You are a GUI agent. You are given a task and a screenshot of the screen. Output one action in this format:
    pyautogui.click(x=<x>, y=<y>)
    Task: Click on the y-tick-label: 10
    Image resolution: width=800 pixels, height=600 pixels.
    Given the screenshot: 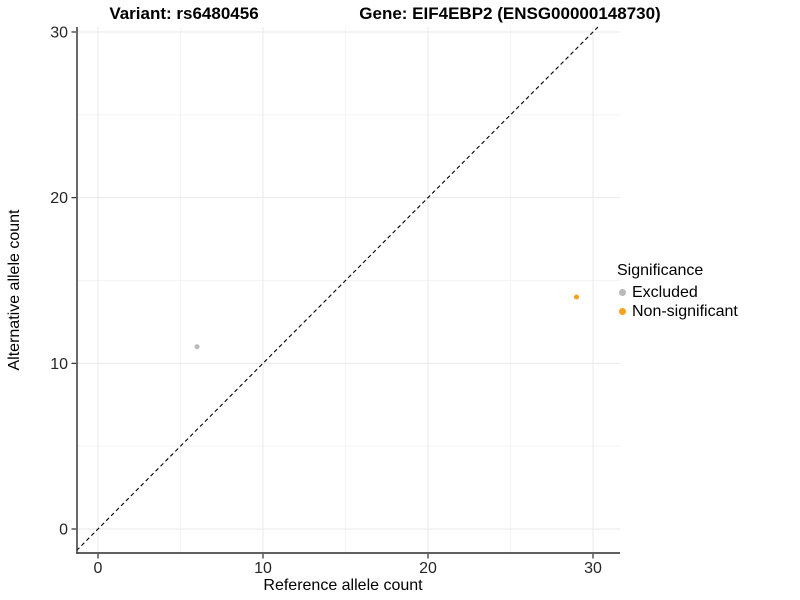 What is the action you would take?
    pyautogui.click(x=59, y=364)
    